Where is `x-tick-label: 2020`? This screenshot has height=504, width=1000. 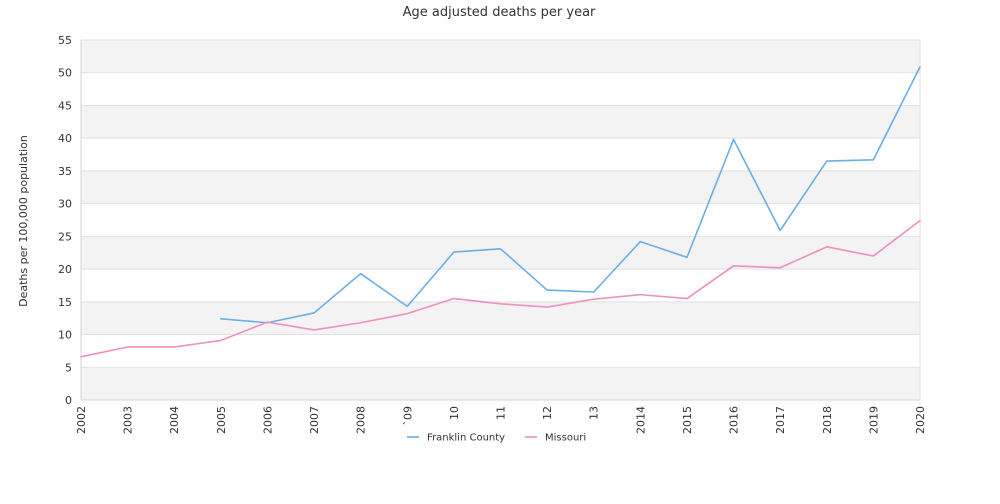 x-tick-label: 2020 is located at coordinates (920, 420).